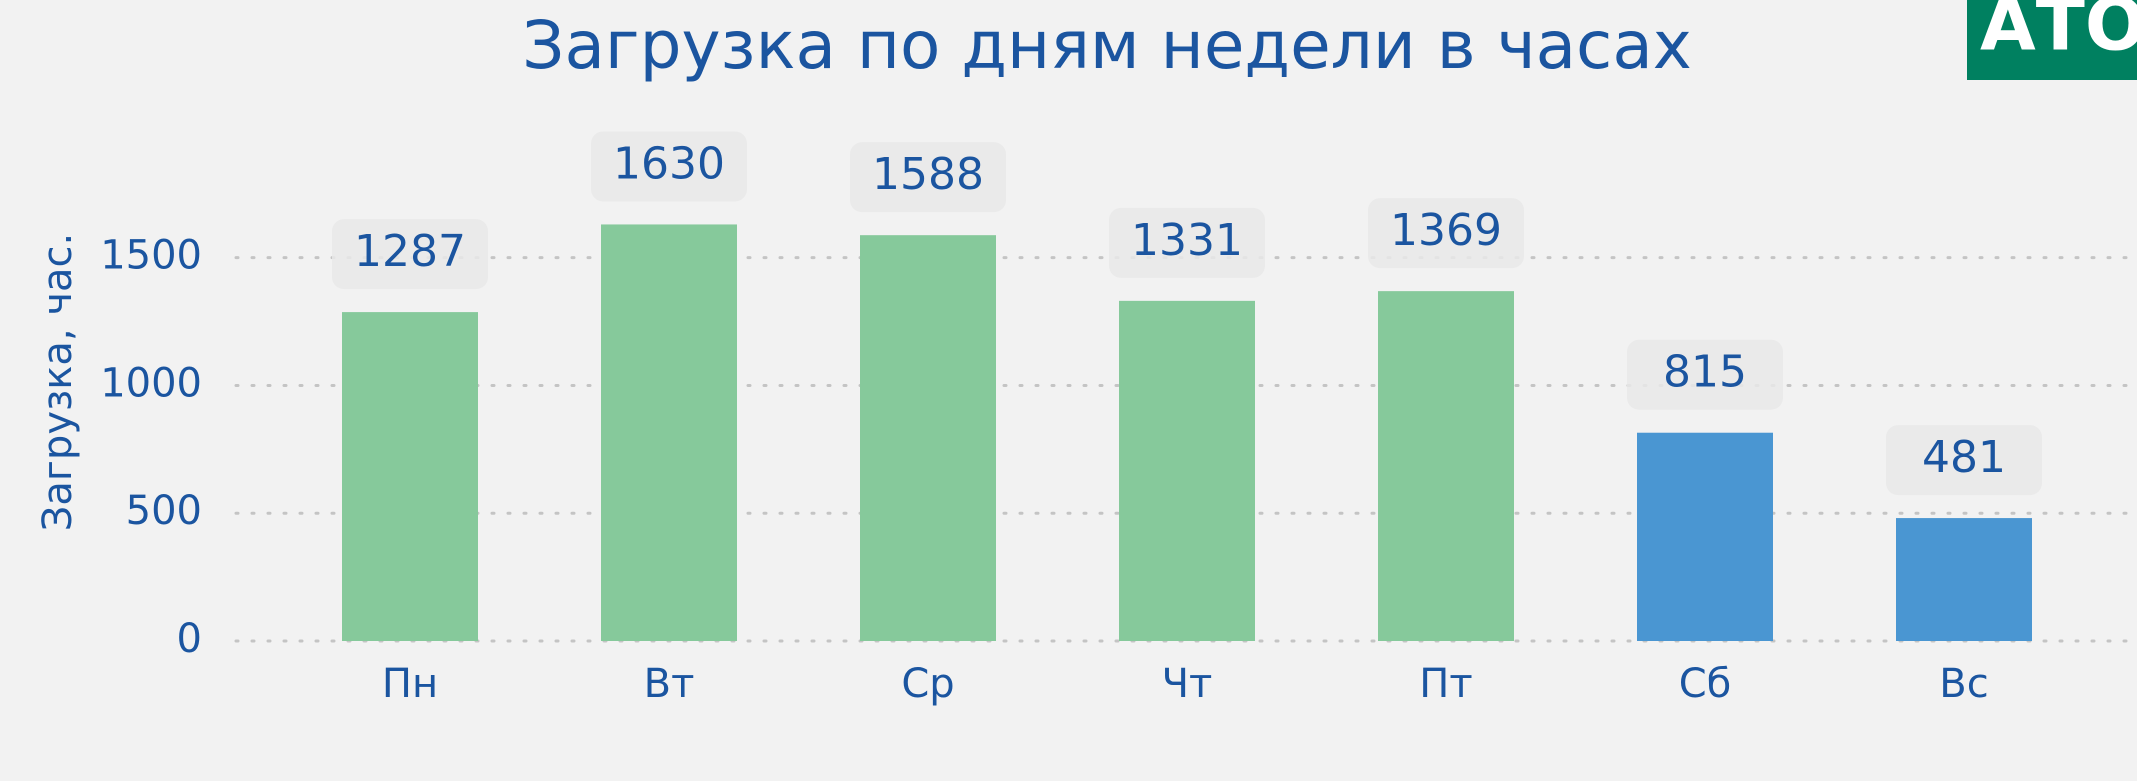 The width and height of the screenshot is (2137, 781). I want to click on logo-box, so click(2052, 40).